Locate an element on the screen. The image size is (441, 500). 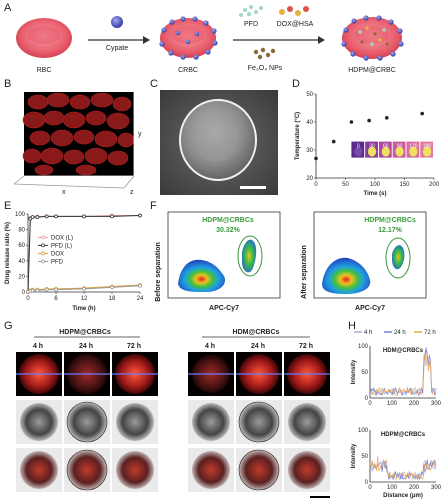
hdpm-crbc-label: HDPM@CRBC is located at coordinates (372, 70).